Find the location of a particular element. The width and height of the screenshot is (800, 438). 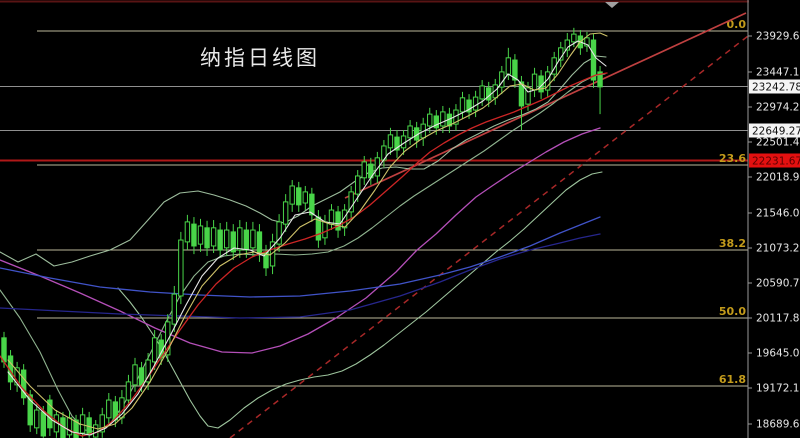

y-axis-label: 21546.05 is located at coordinates (778, 214).